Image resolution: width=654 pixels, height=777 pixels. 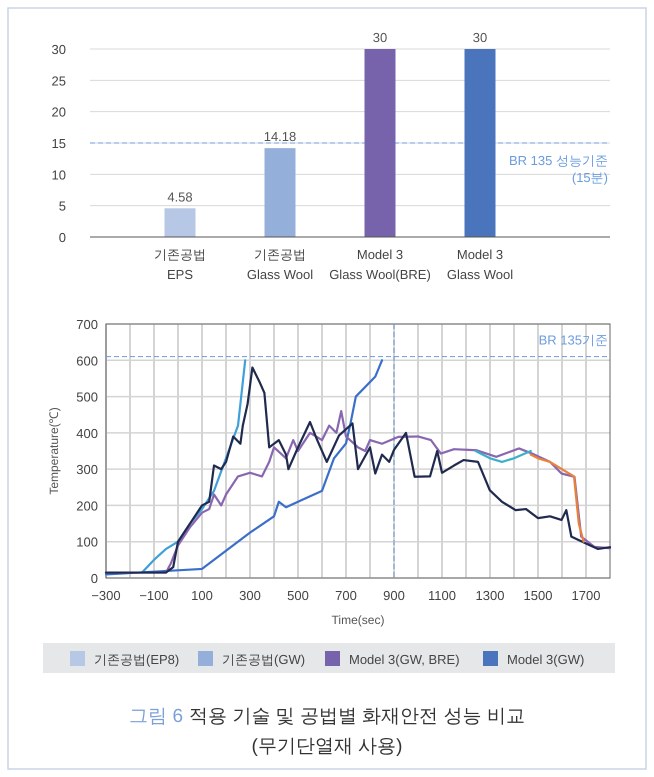 What do you see at coordinates (87, 542) in the screenshot?
I see `y-tick-label: 100` at bounding box center [87, 542].